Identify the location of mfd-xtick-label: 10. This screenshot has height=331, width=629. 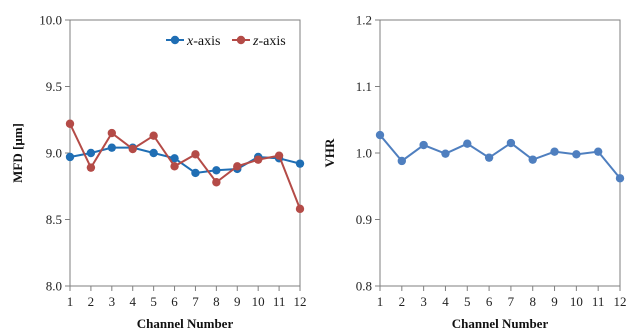
(258, 301).